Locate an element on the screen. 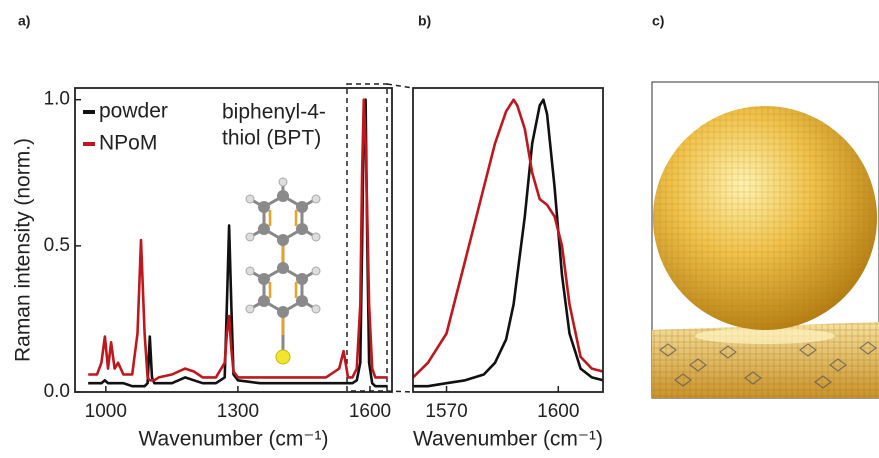  y-axis-label: Raman intensity (norm.) is located at coordinates (23, 250).